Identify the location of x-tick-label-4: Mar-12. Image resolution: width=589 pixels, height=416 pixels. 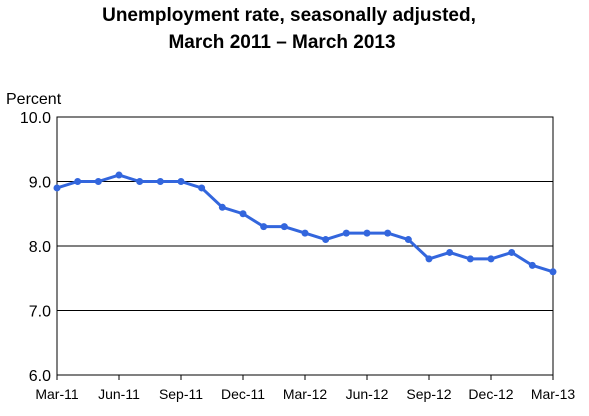
(305, 394).